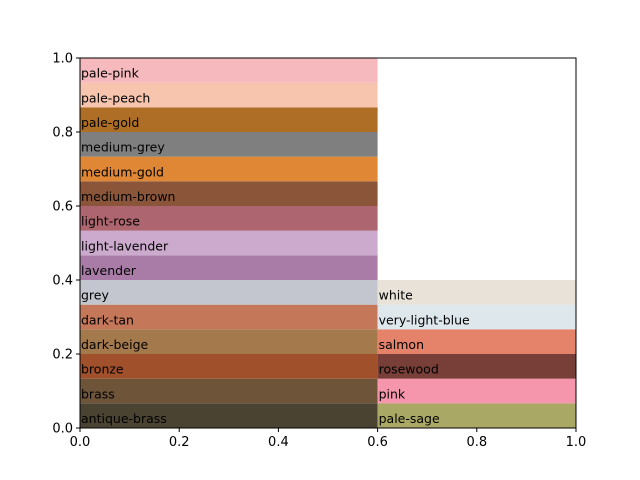  I want to click on band-salmon, so click(476, 341).